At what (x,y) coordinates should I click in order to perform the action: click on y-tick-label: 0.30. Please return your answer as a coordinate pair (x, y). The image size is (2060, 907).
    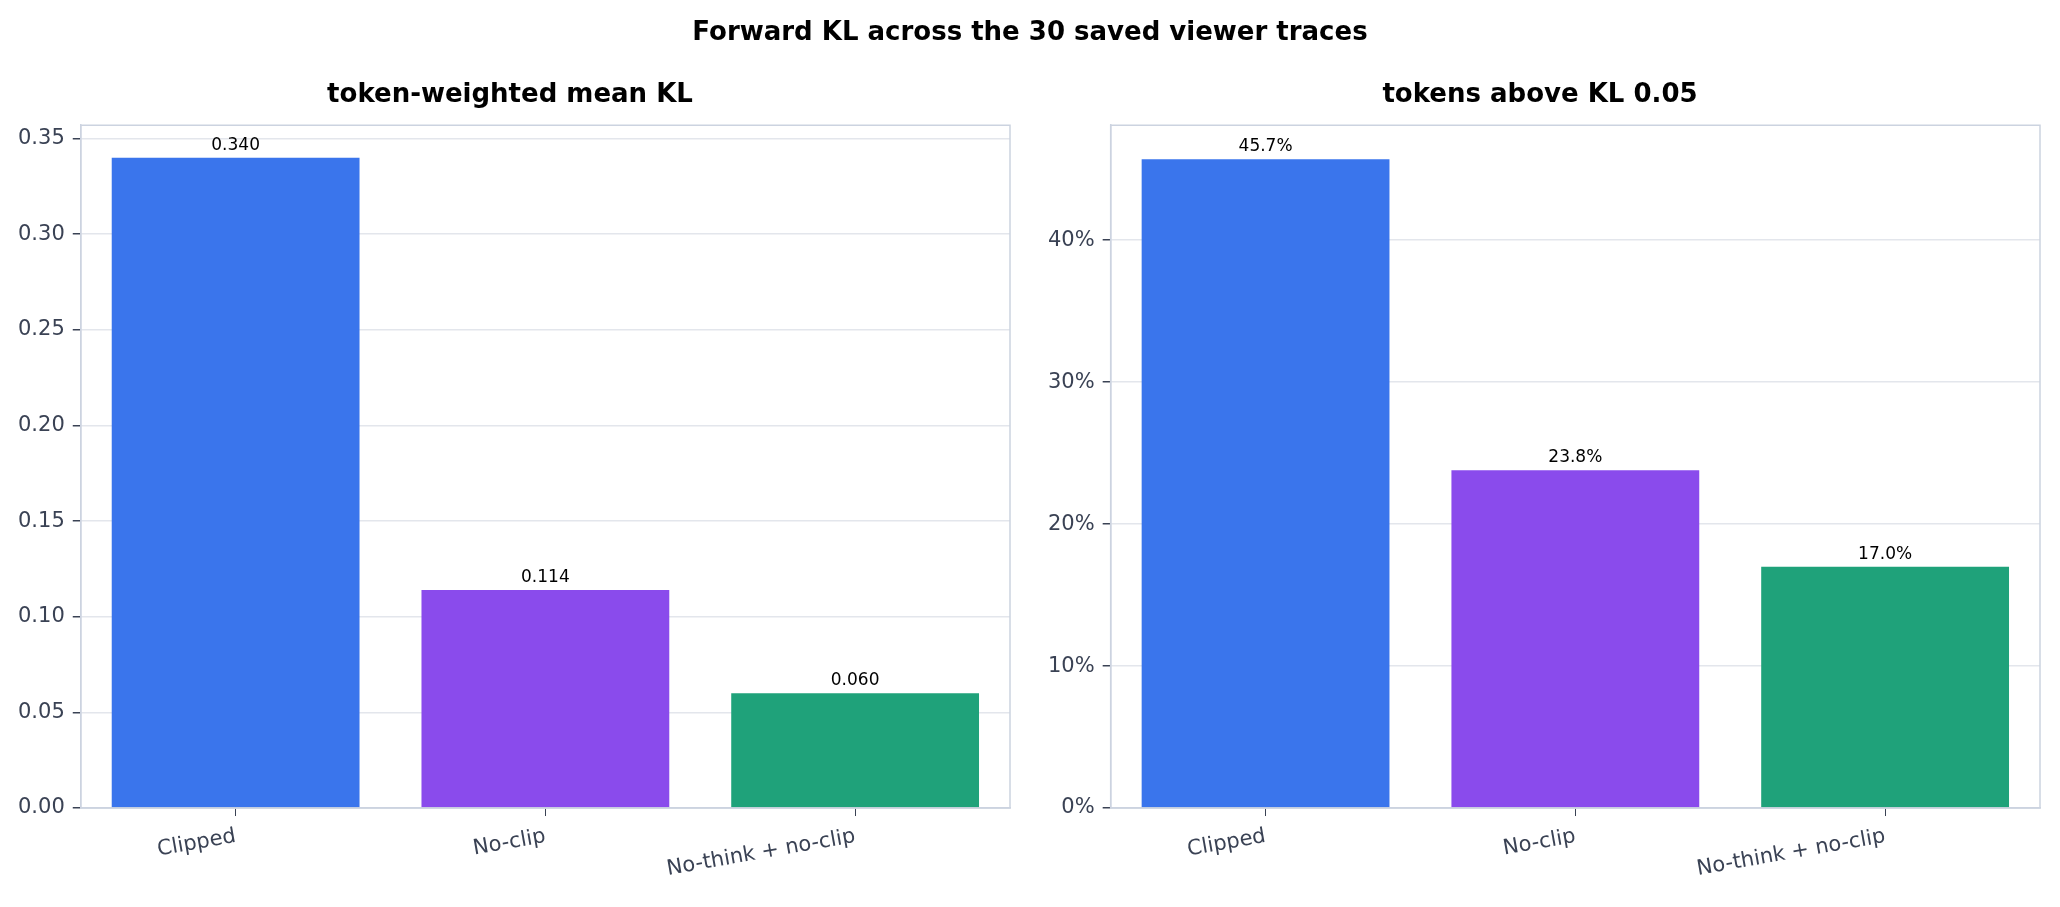
    Looking at the image, I should click on (41, 232).